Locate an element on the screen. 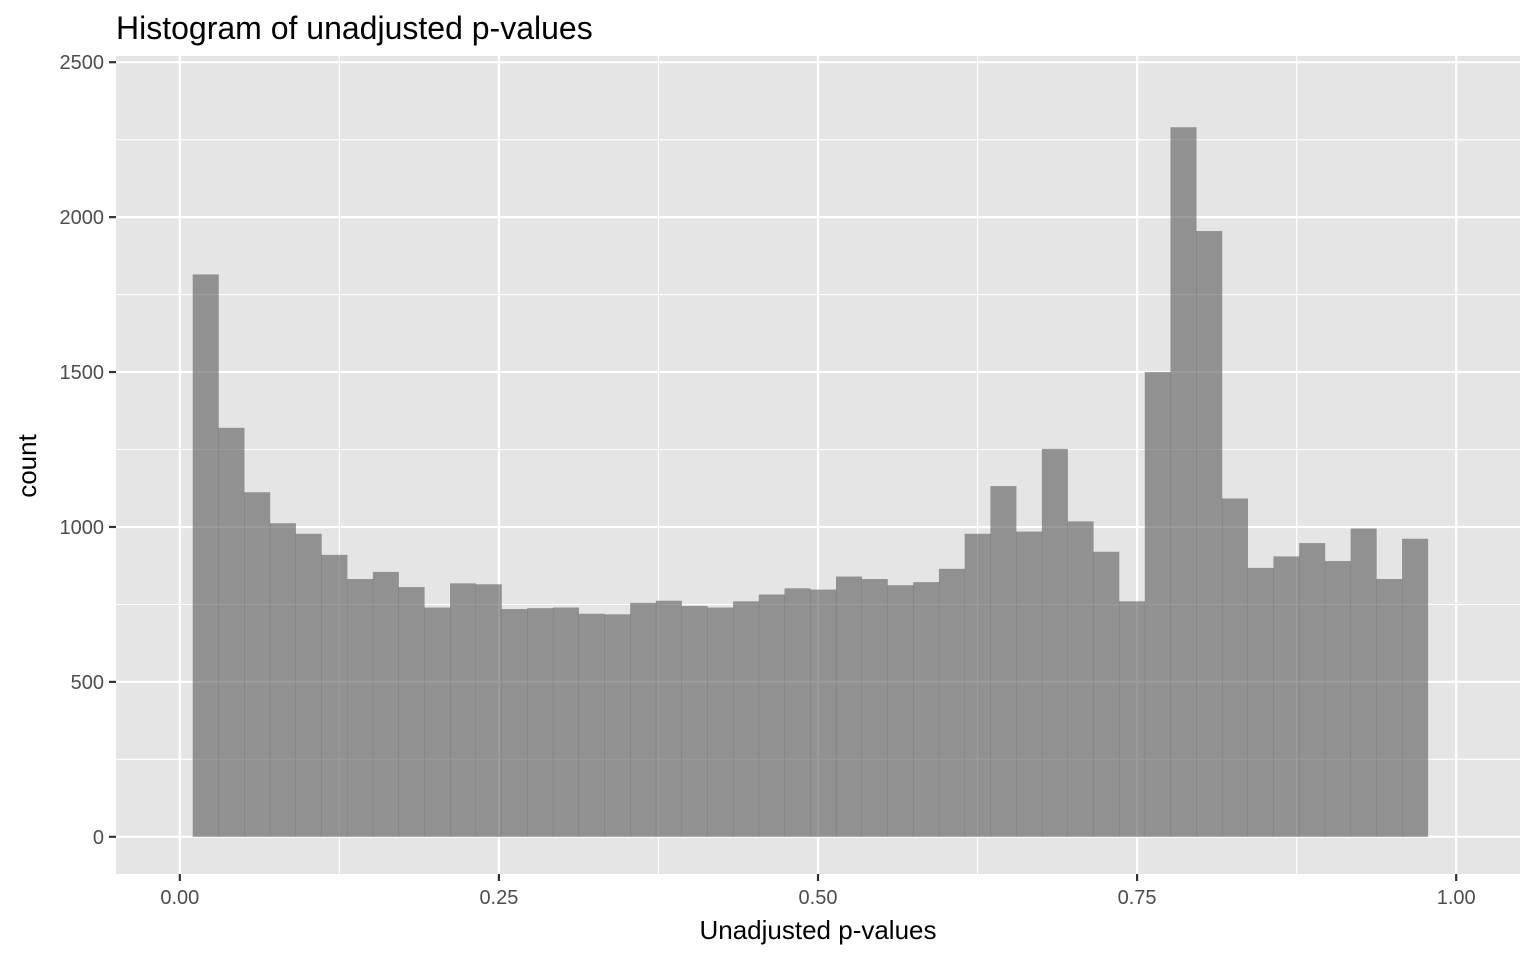 Image resolution: width=1536 pixels, height=960 pixels. y-tick-label: 500 is located at coordinates (87, 683).